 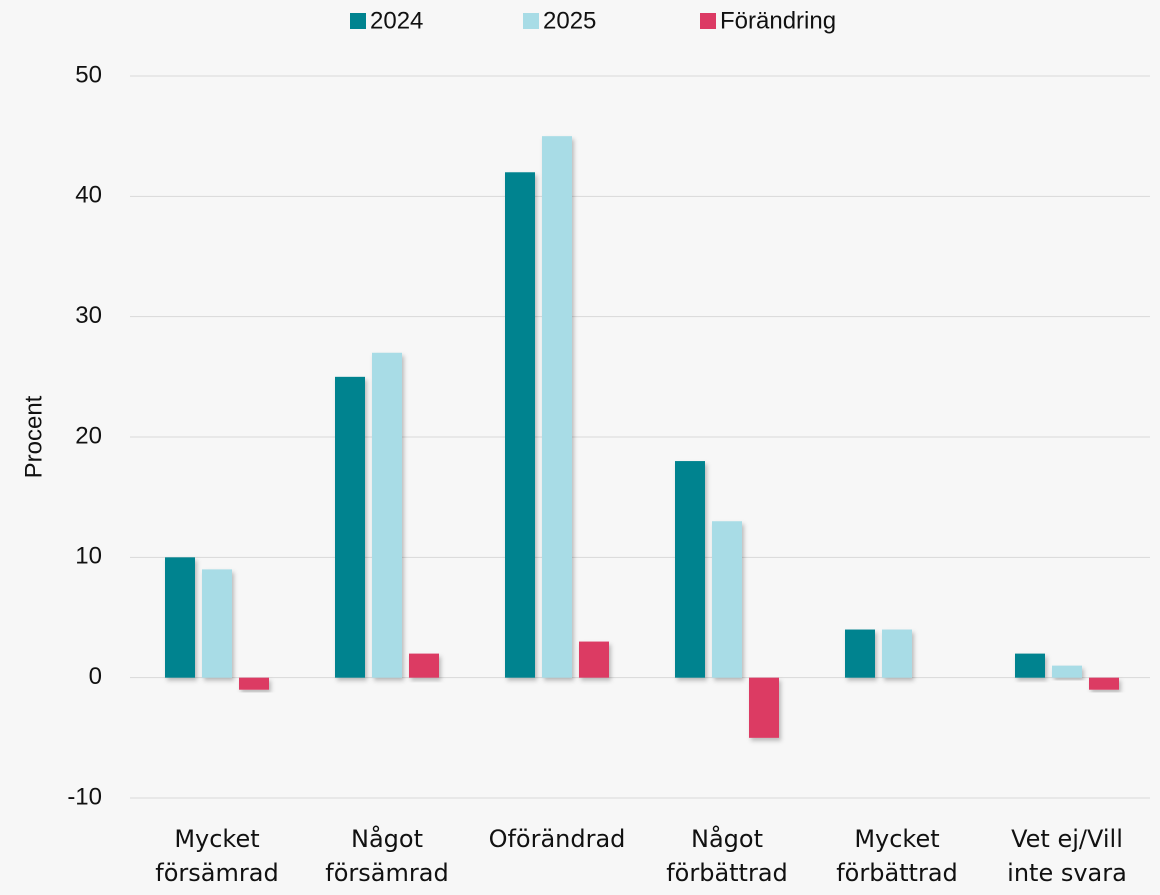 What do you see at coordinates (88, 74) in the screenshot?
I see `y-tick-label: 50` at bounding box center [88, 74].